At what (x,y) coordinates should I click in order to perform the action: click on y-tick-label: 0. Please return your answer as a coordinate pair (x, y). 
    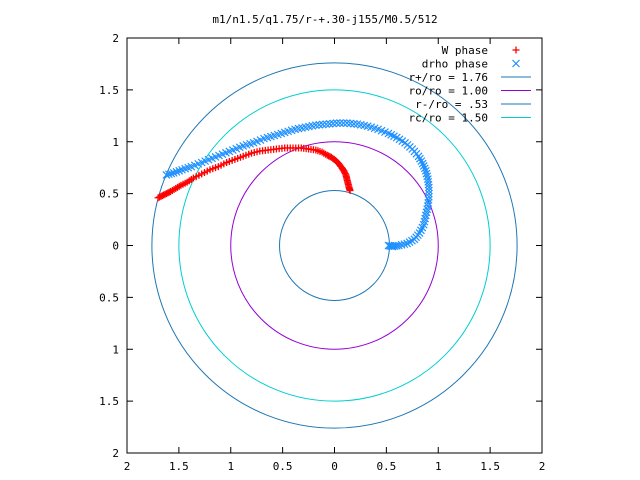
    Looking at the image, I should click on (115, 246).